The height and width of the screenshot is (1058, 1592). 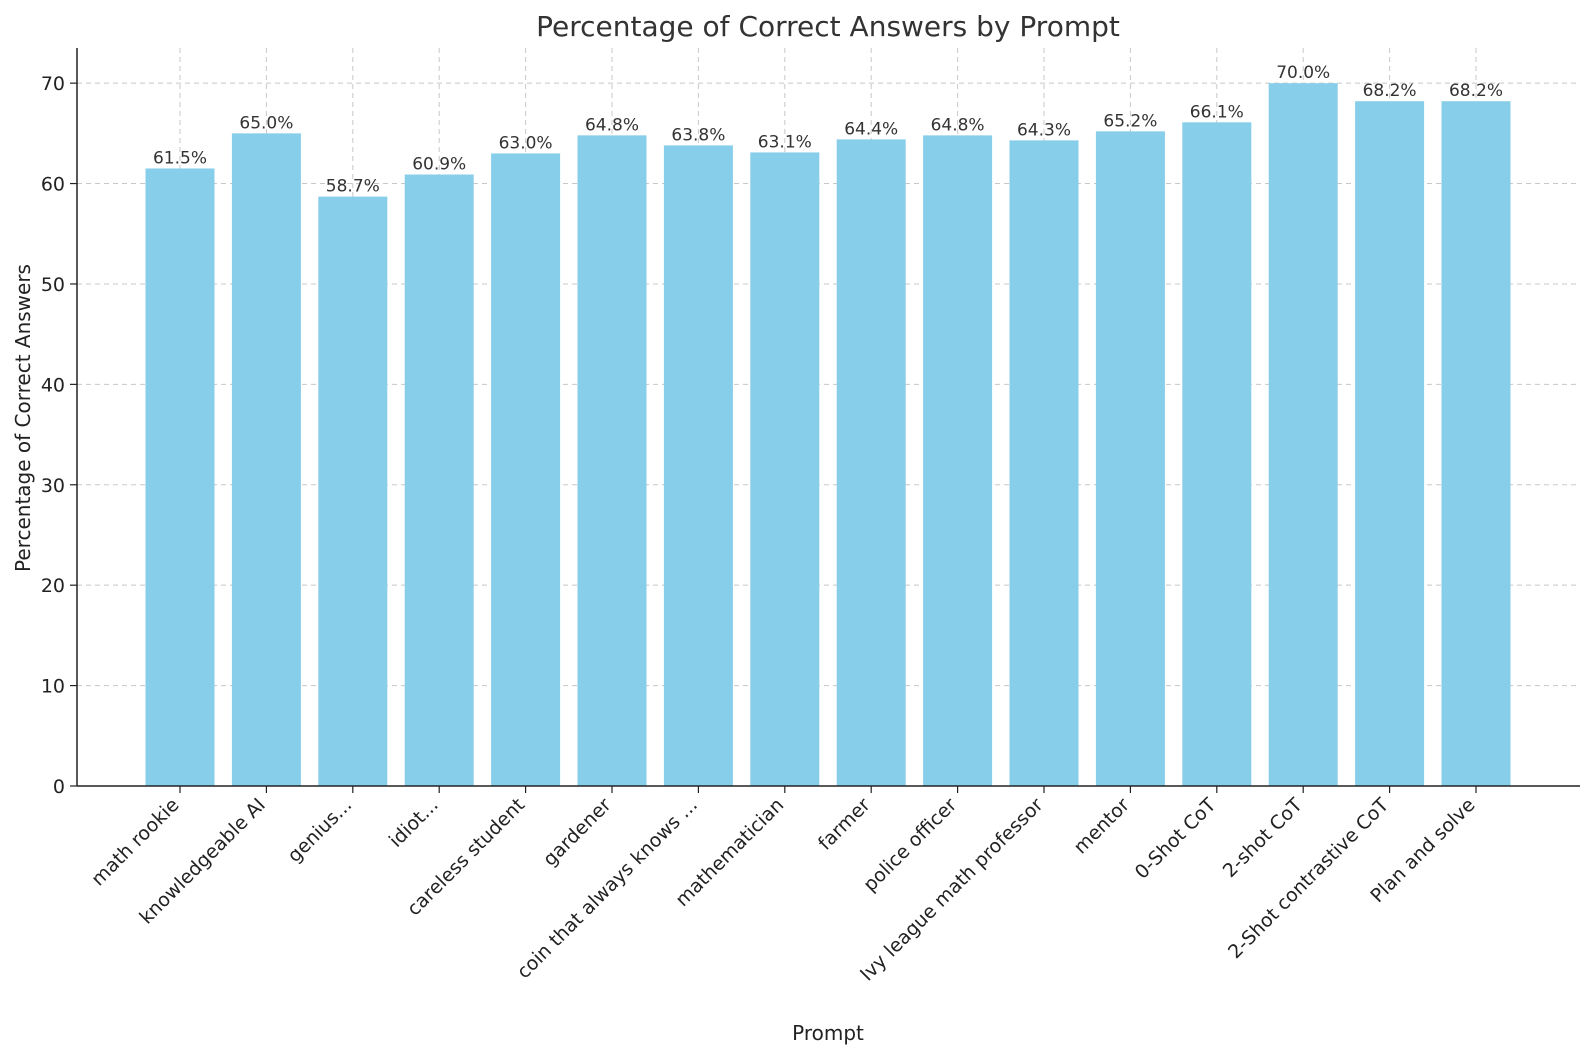 I want to click on bar-data-label: 65.2%, so click(x=1130, y=121).